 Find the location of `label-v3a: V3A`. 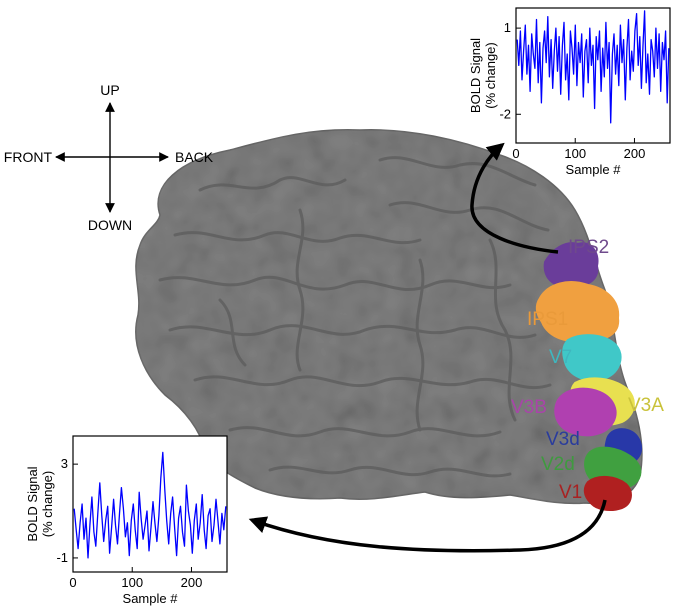

label-v3a: V3A is located at coordinates (646, 405).